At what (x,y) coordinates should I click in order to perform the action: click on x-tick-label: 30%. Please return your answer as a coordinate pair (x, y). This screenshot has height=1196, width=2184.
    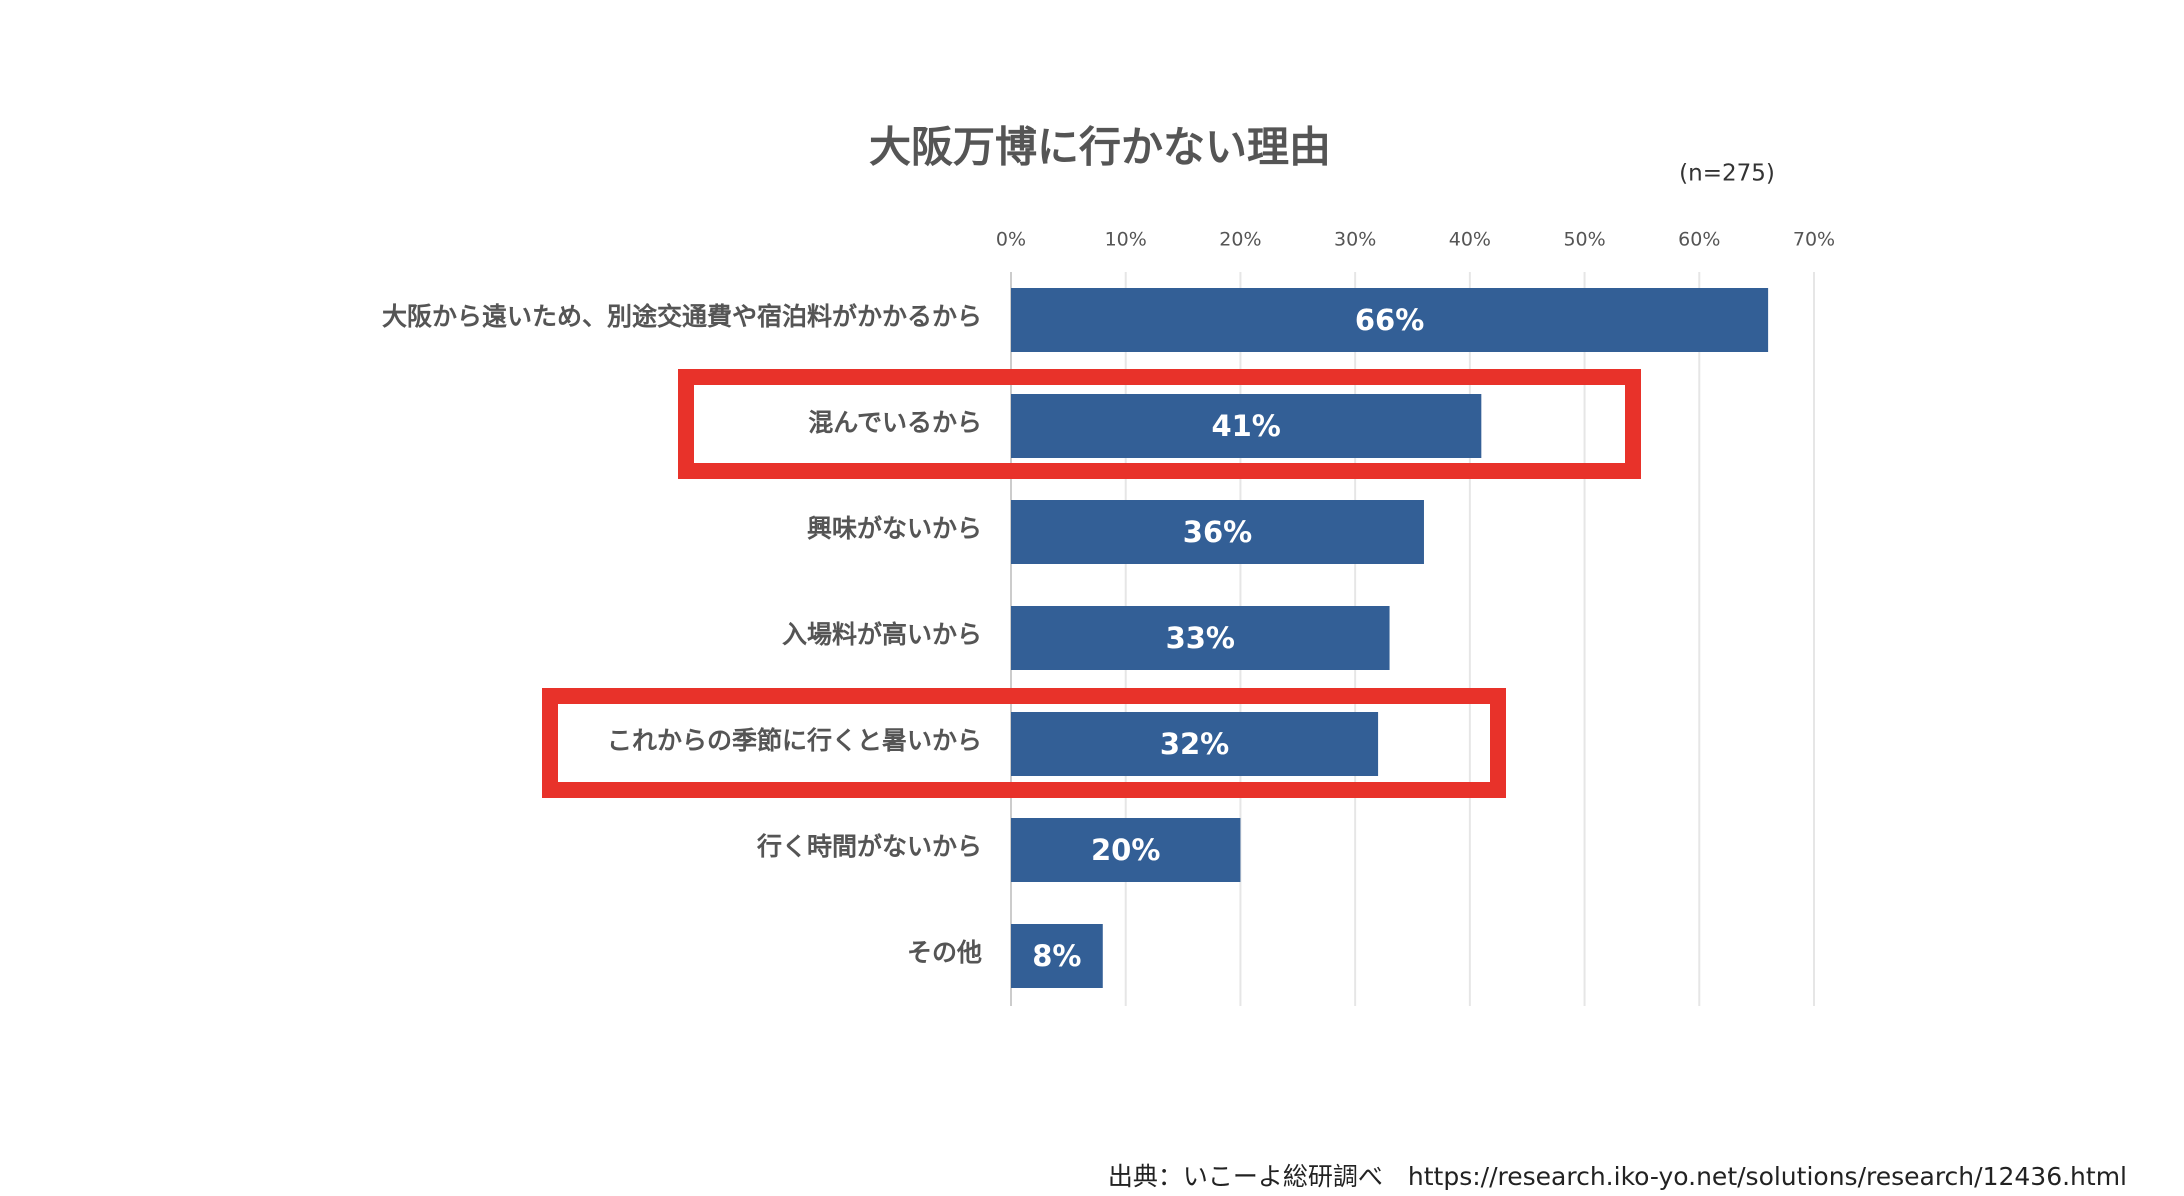
    Looking at the image, I should click on (1355, 240).